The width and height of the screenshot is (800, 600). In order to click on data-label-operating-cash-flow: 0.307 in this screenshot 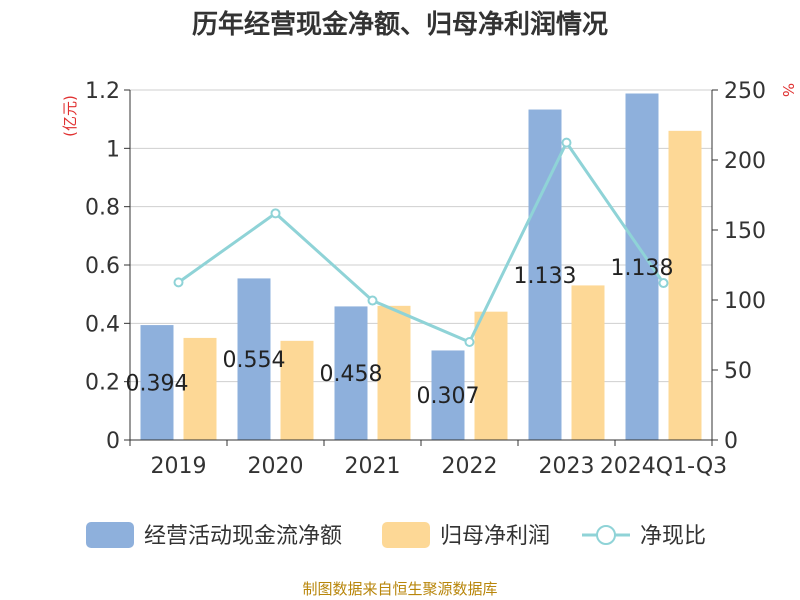, I will do `click(448, 396)`.